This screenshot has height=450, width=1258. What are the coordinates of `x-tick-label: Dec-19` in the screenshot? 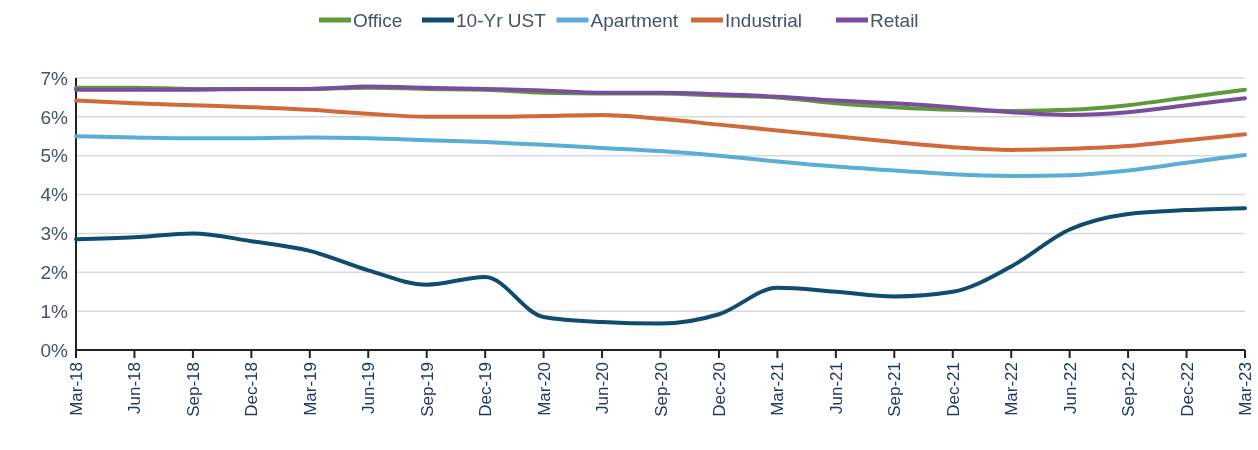 It's located at (486, 389).